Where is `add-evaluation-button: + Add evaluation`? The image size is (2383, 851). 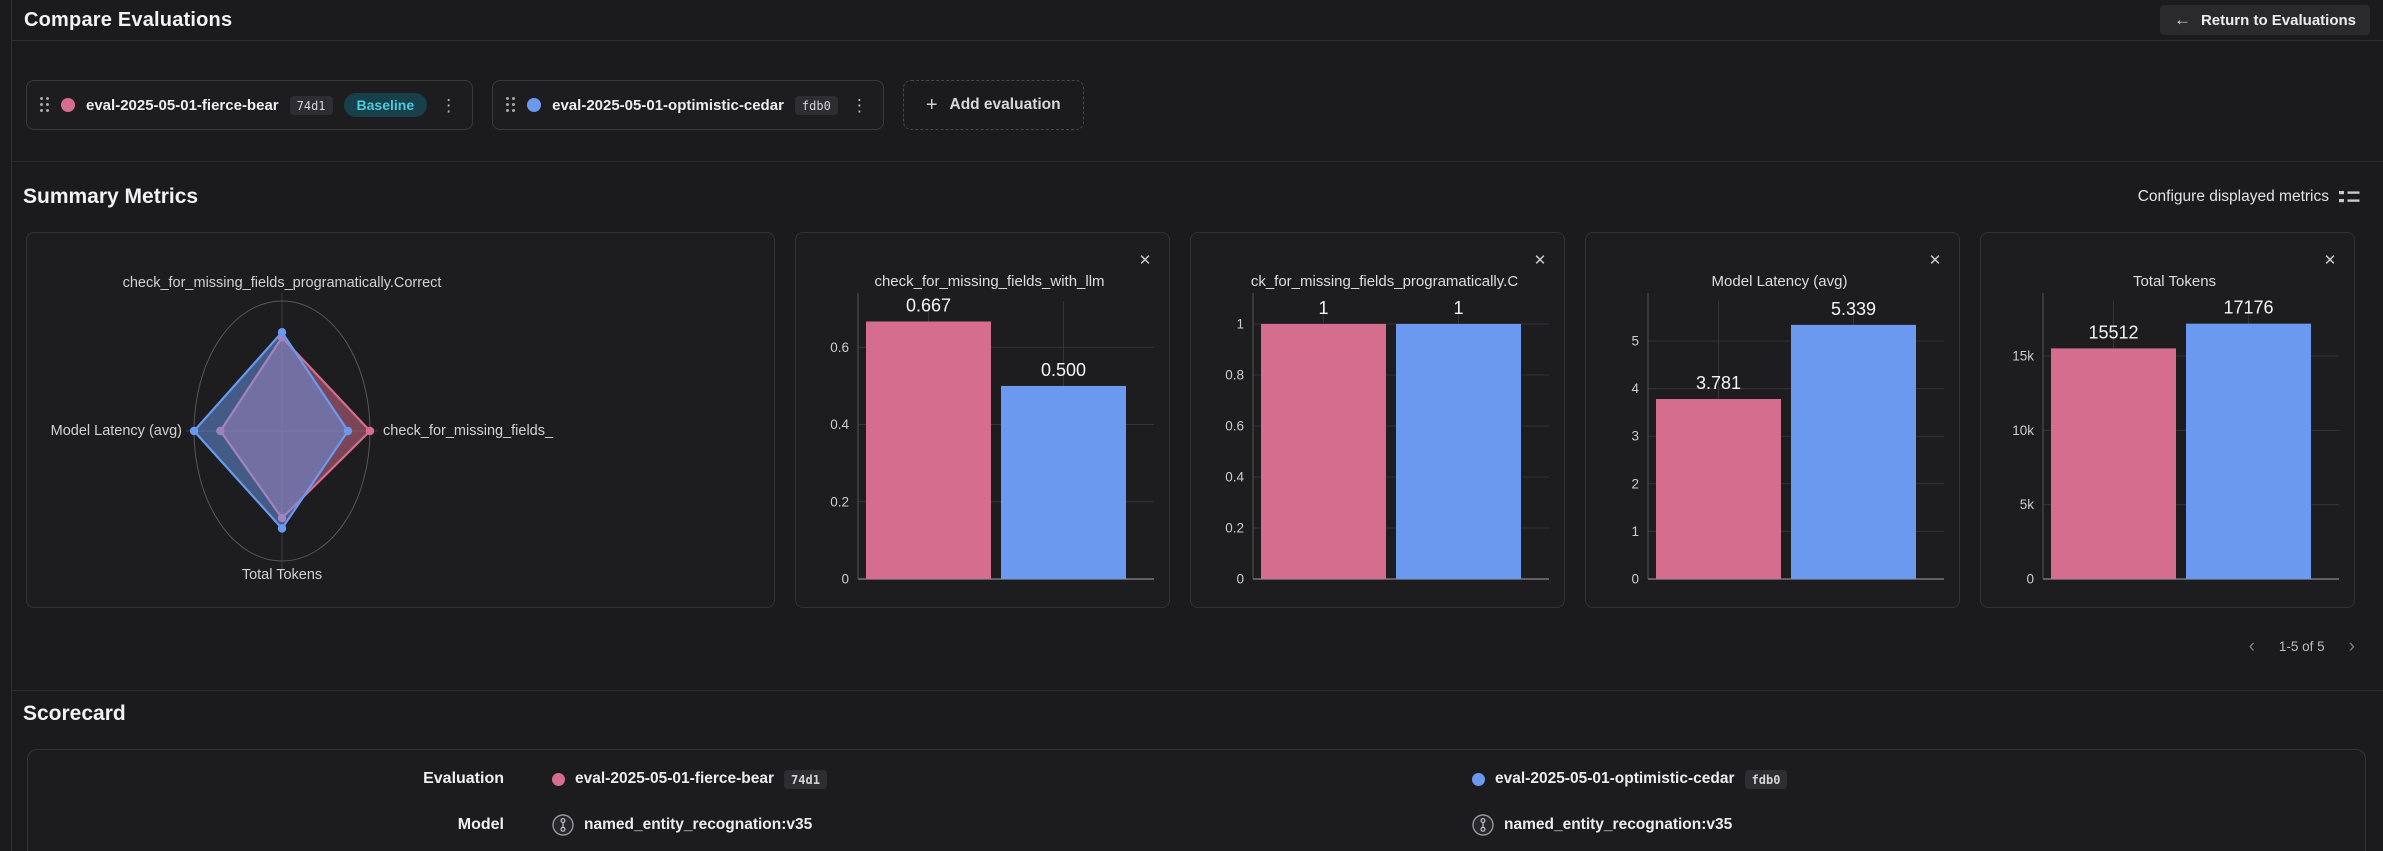
add-evaluation-button: + Add evaluation is located at coordinates (993, 105).